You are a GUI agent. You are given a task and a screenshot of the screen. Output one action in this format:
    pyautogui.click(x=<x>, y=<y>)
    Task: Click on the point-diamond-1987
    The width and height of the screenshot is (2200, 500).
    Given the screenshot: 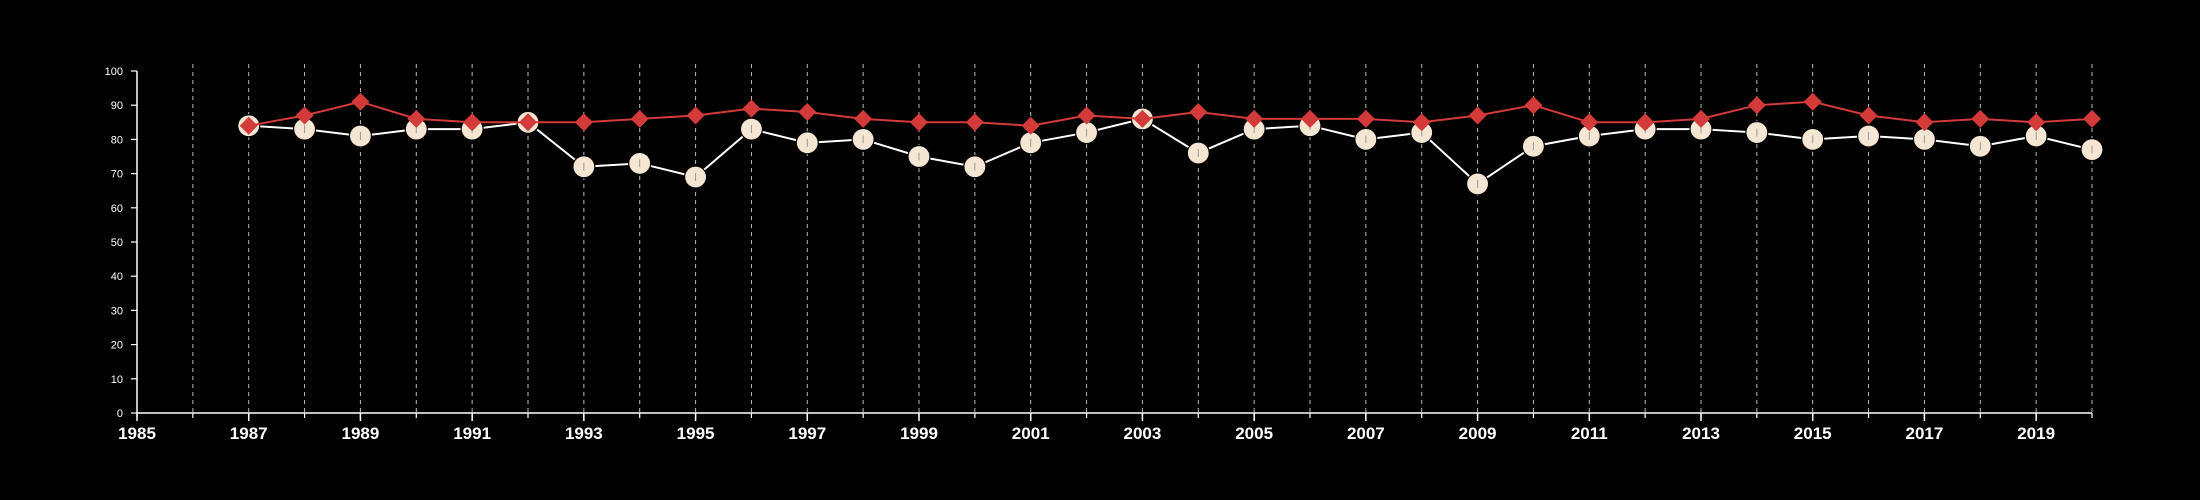 What is the action you would take?
    pyautogui.click(x=248, y=125)
    